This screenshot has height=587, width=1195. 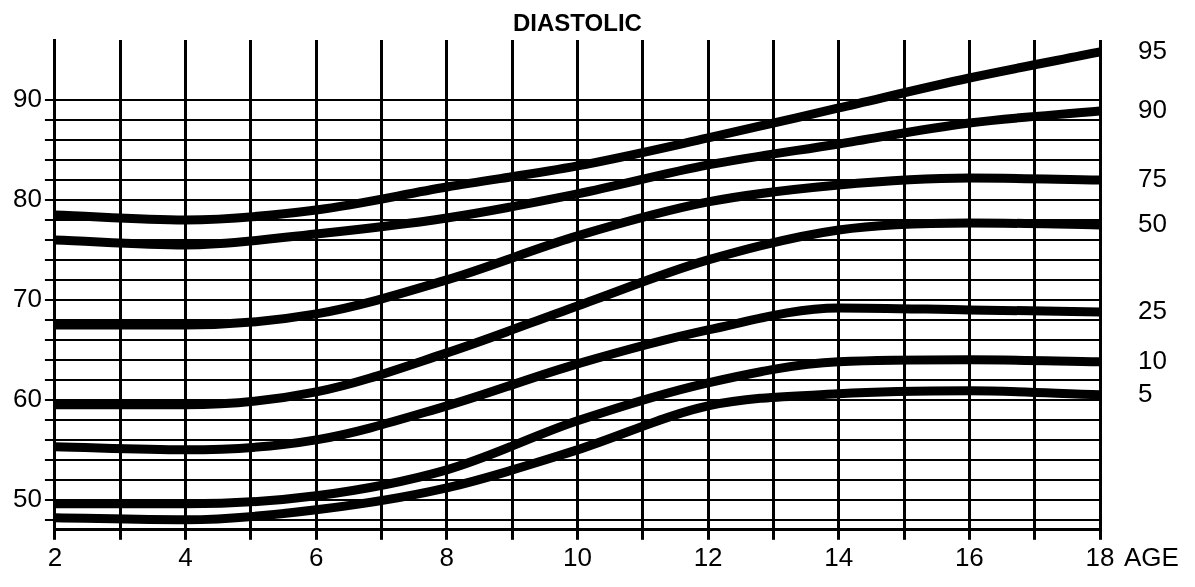 I want to click on x-tick-label: 4, so click(x=185, y=556).